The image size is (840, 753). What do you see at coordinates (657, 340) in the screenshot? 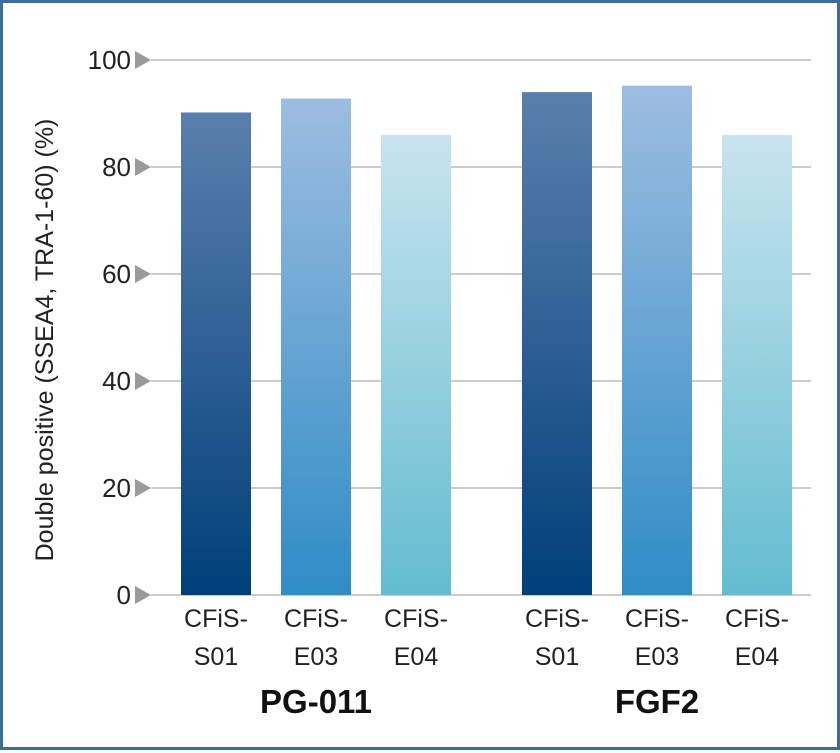
I see `bar-fgf2-e03` at bounding box center [657, 340].